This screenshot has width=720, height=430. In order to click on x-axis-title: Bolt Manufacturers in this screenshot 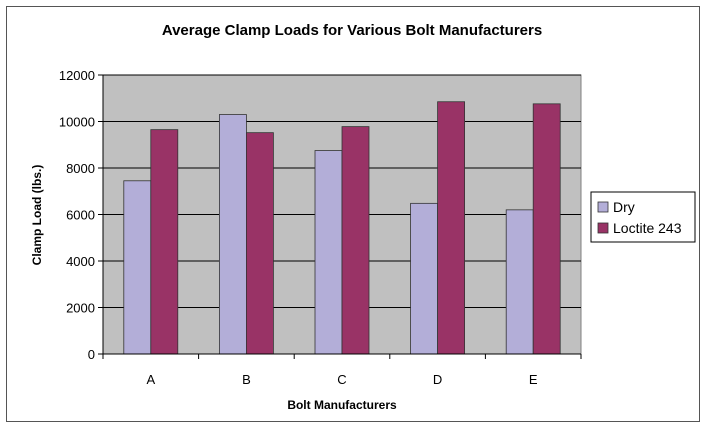, I will do `click(342, 405)`.